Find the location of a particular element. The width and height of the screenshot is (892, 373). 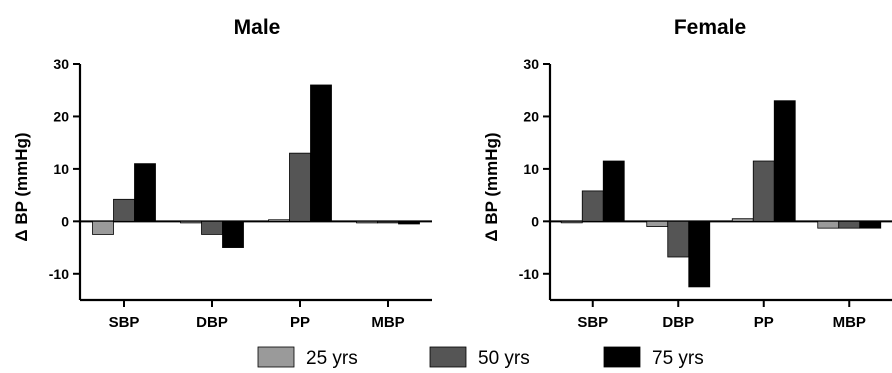

legend-swatch-50-yrs is located at coordinates (448, 357).